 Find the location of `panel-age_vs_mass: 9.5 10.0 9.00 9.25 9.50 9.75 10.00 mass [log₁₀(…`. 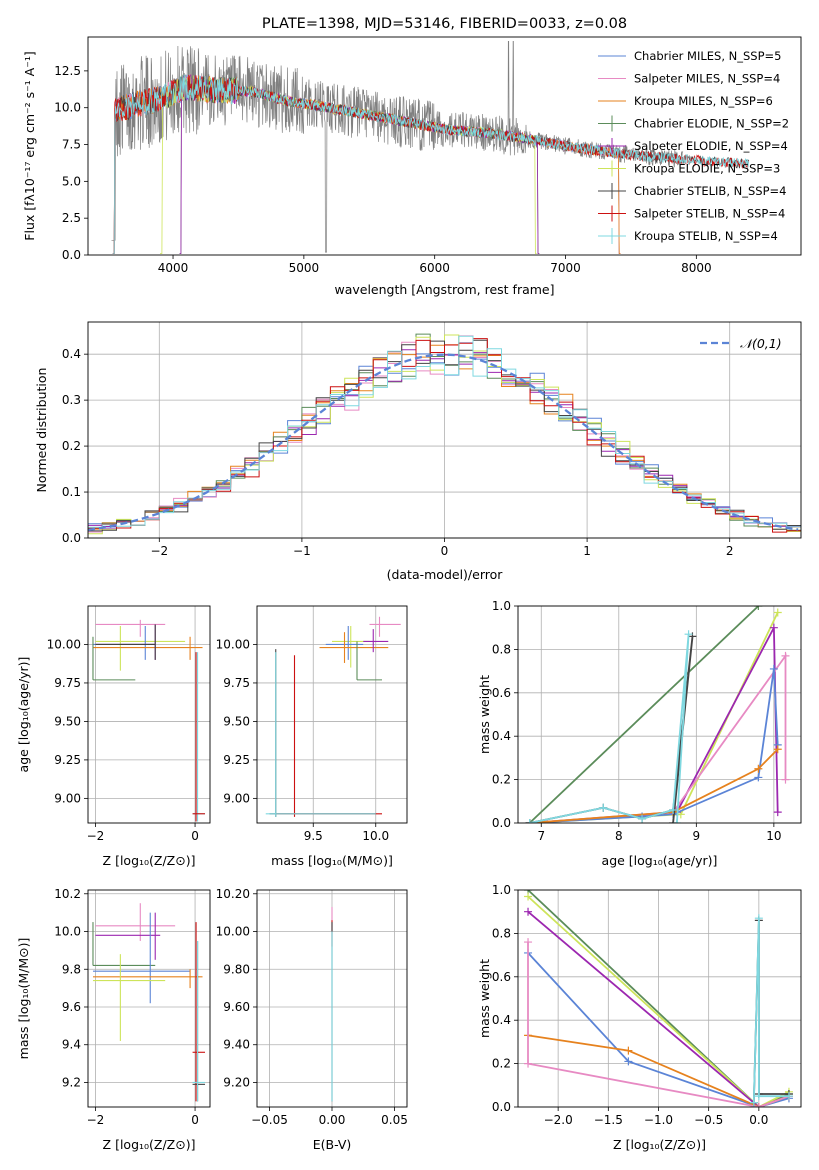

panel-age_vs_mass: 9.5 10.0 9.00 9.25 9.50 9.75 10.00 mass [log₁₀(… is located at coordinates (312, 736).